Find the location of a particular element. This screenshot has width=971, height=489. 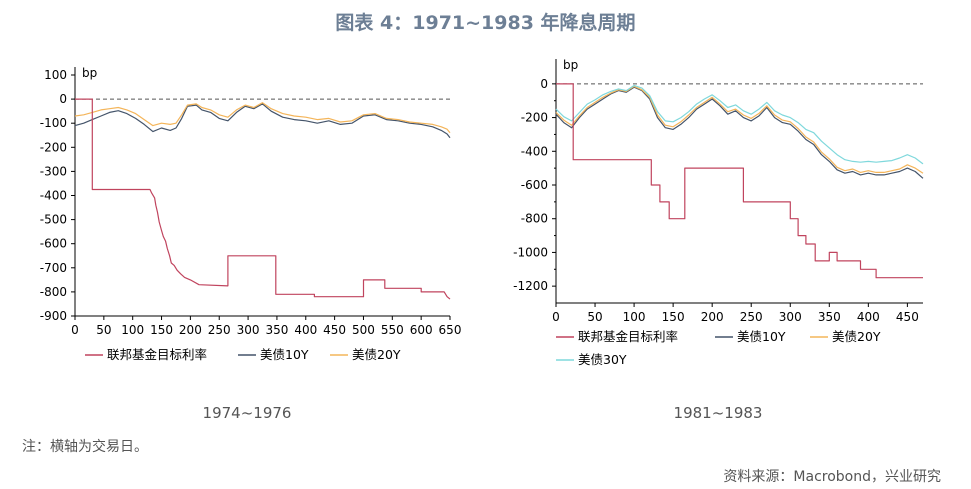

x-tick-label: 600 is located at coordinates (421, 330).